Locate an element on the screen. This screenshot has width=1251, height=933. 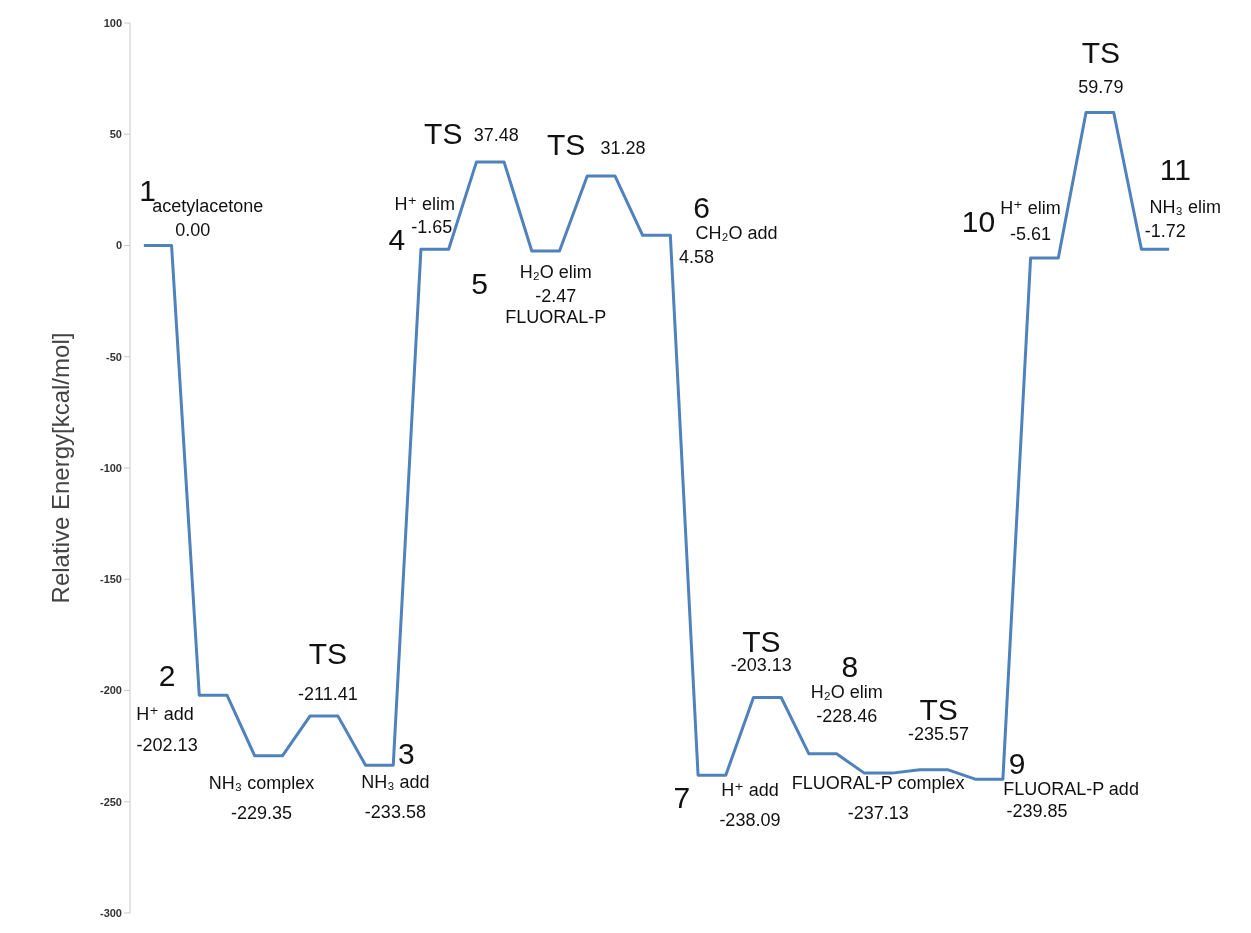
annotation: 6 is located at coordinates (701, 207).